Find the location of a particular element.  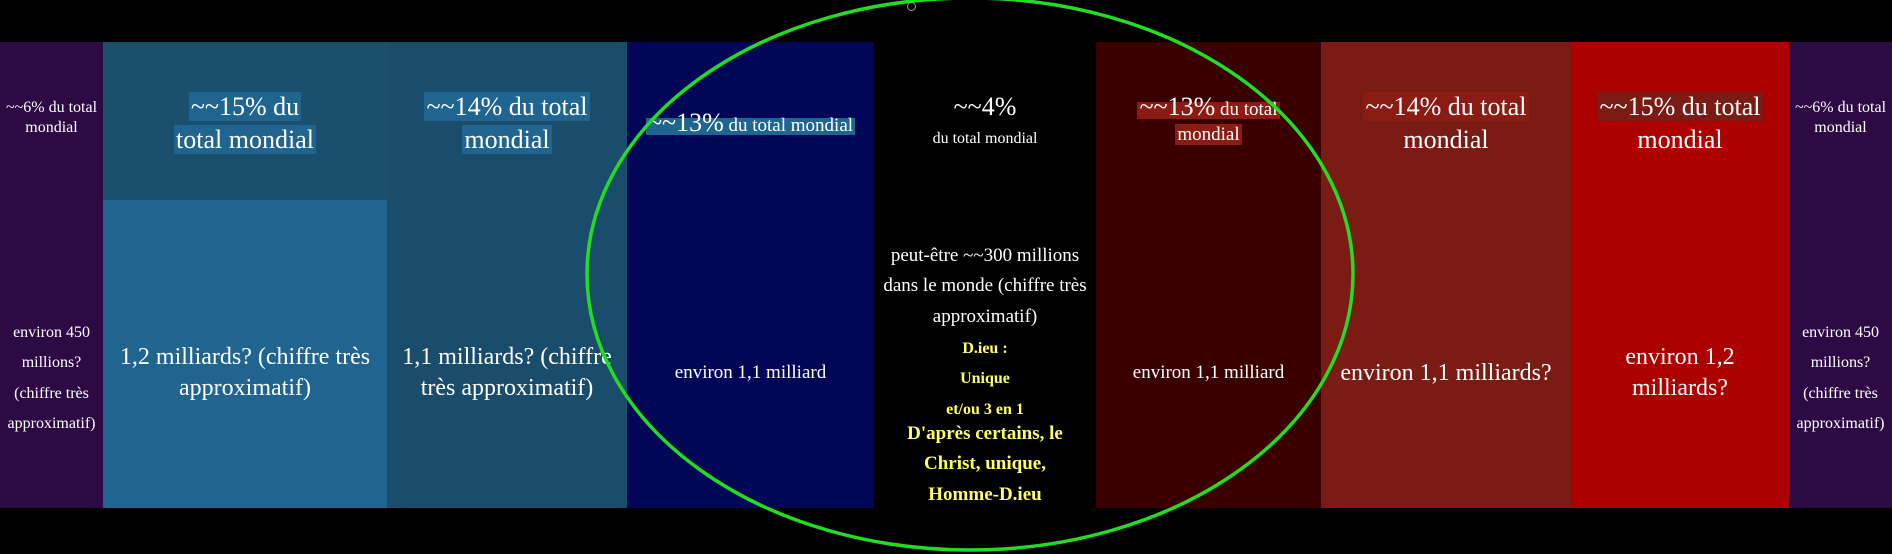

population-label: environ 1,1 milliards? is located at coordinates (1446, 373).